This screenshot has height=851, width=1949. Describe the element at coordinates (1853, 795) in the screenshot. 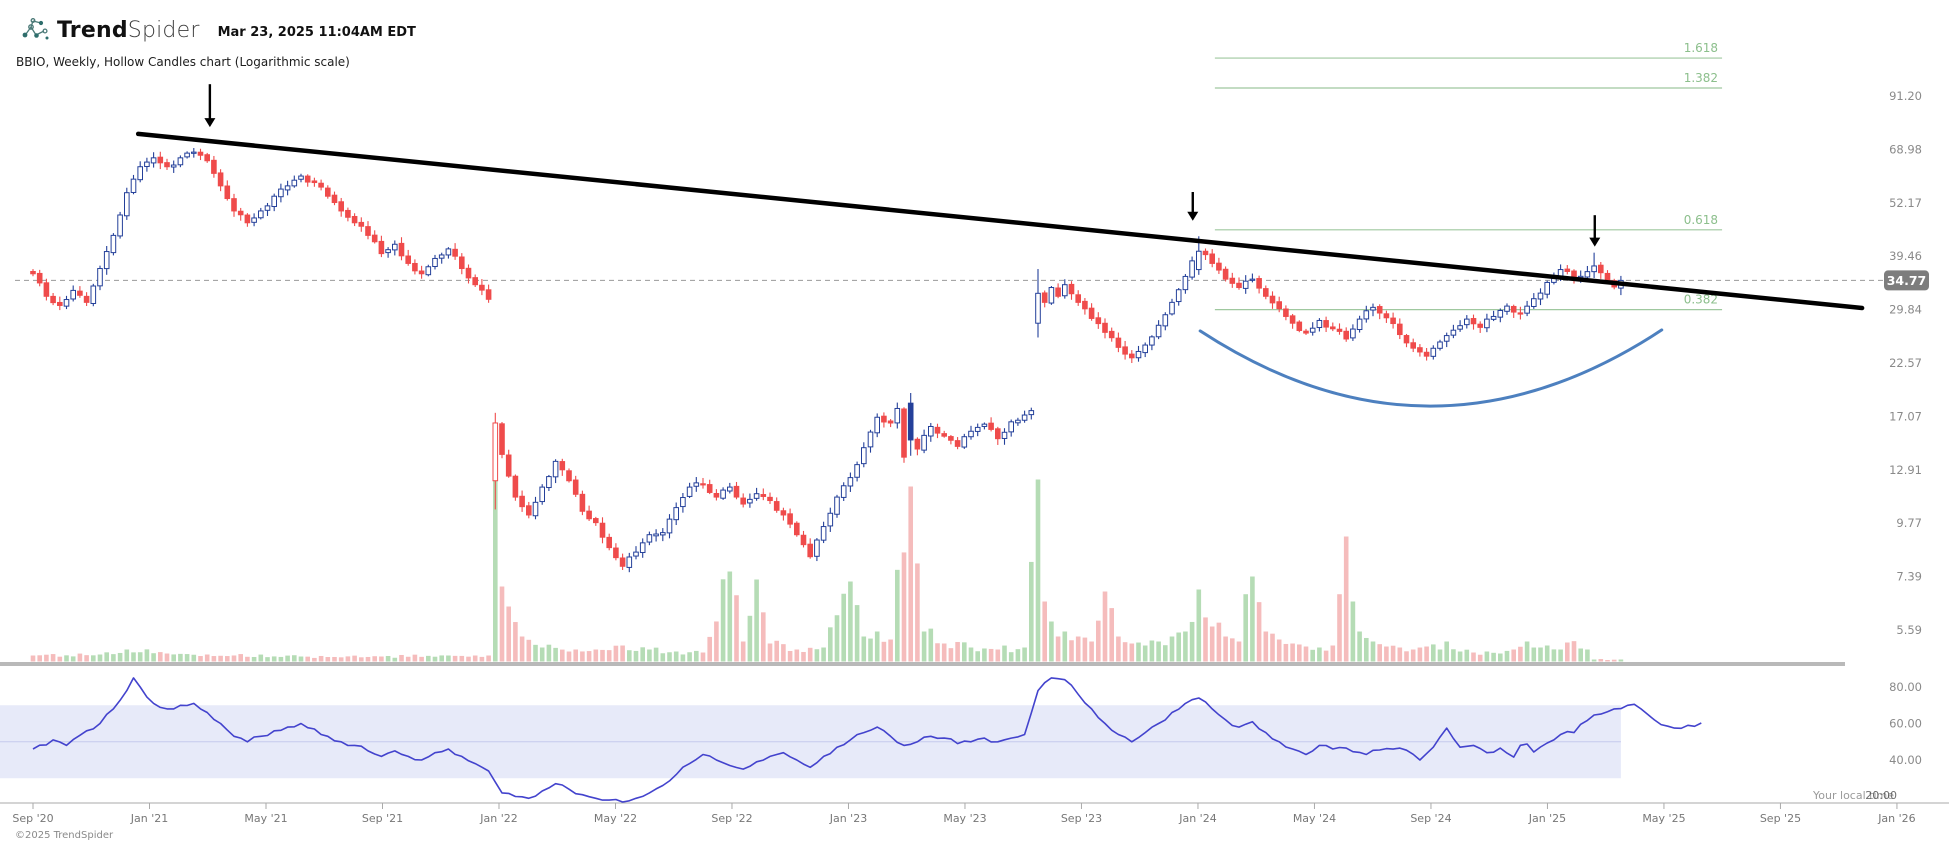

I see `local-time-label: Your local time` at that location.